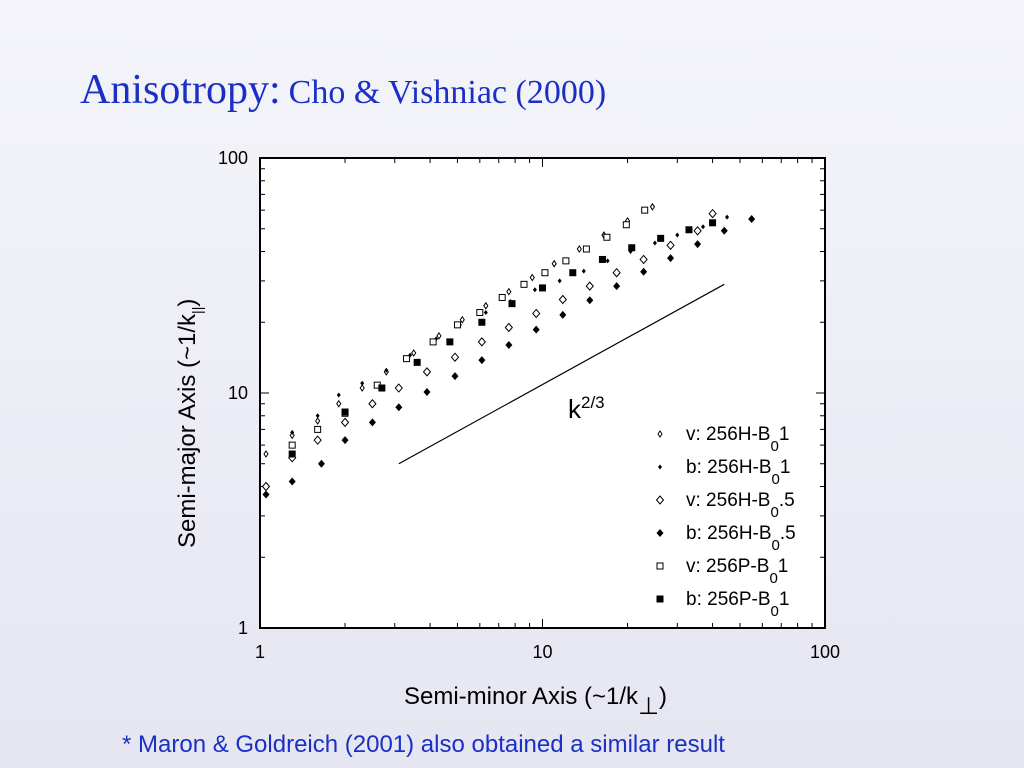  I want to click on legend-label: v: 256H-B01, so click(737, 439).